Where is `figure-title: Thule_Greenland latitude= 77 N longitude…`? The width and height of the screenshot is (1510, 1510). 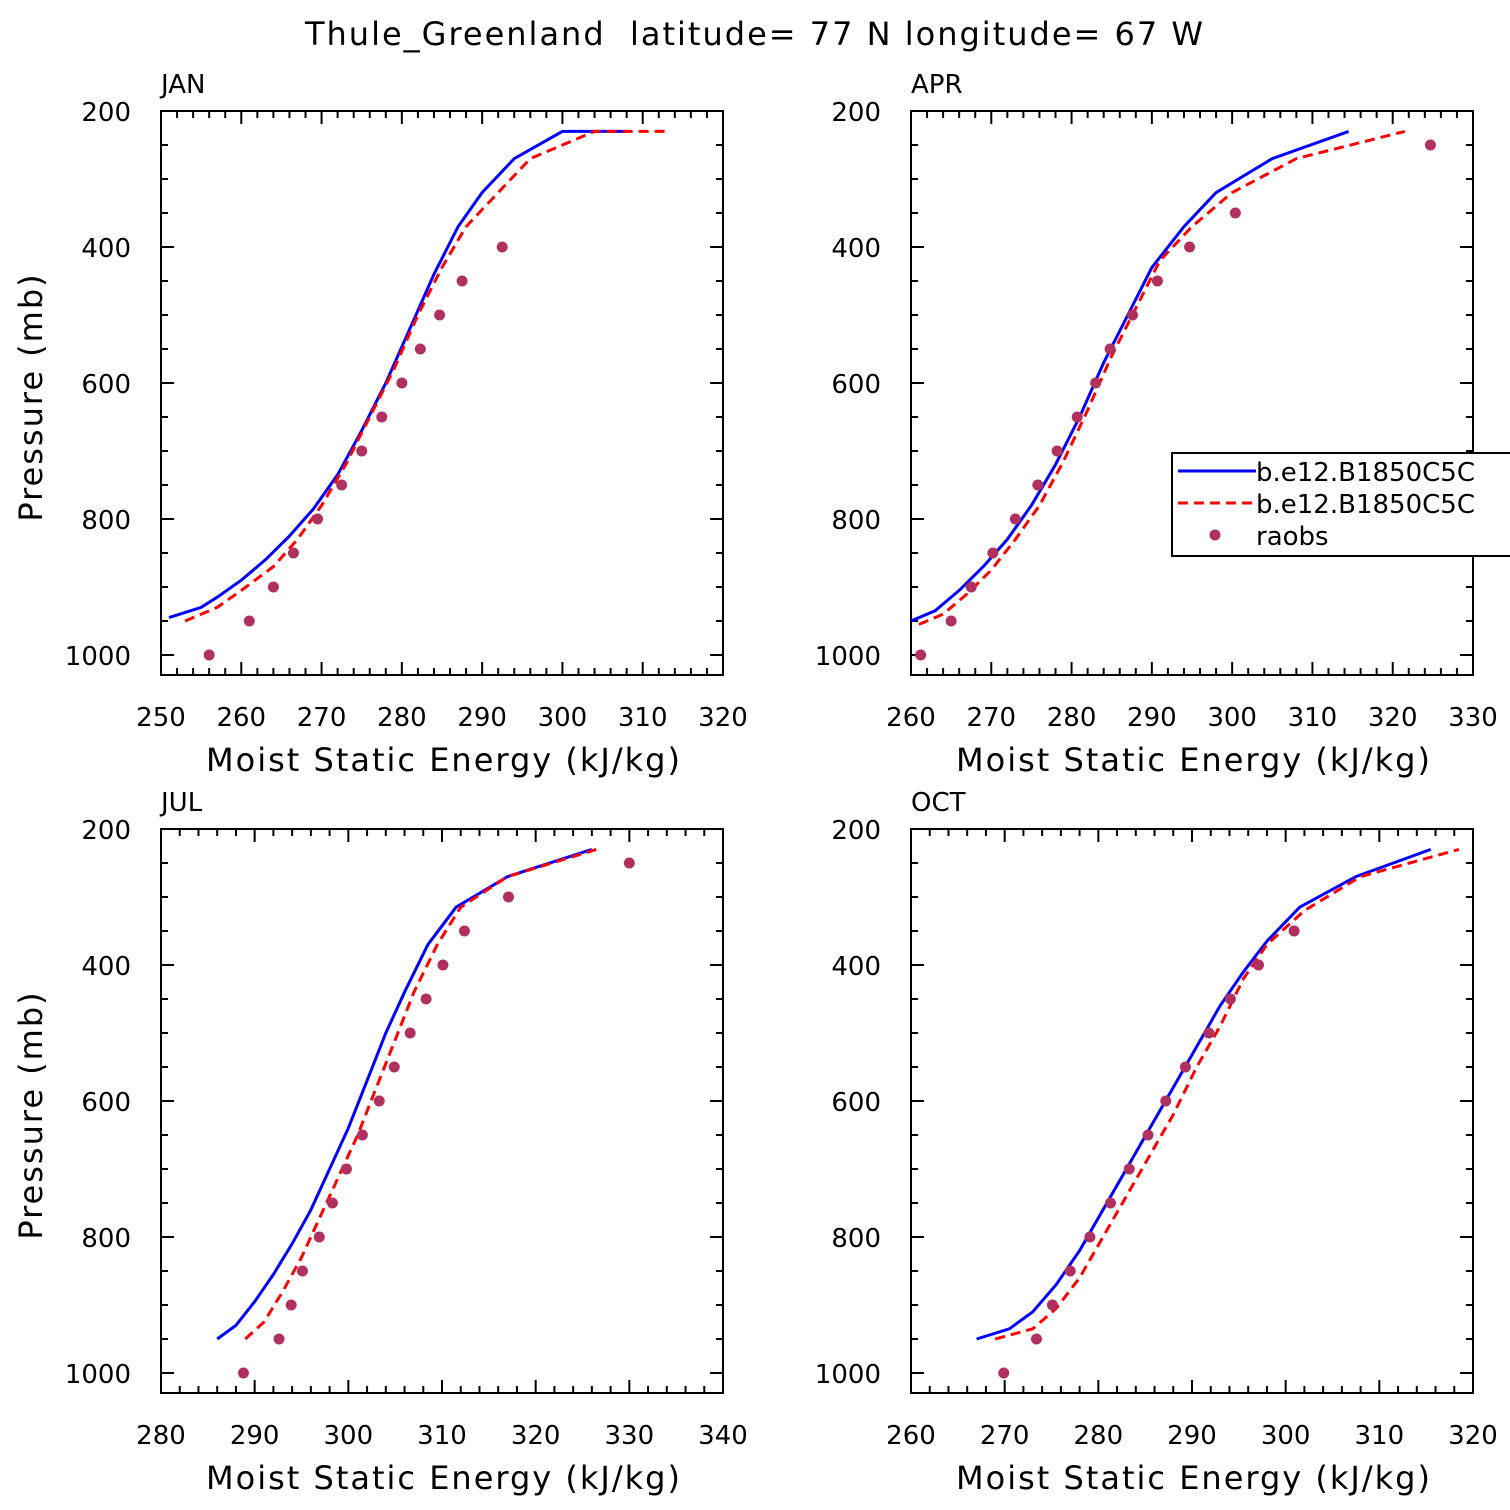
figure-title: Thule_Greenland latitude= 77 N longitude… is located at coordinates (754, 34).